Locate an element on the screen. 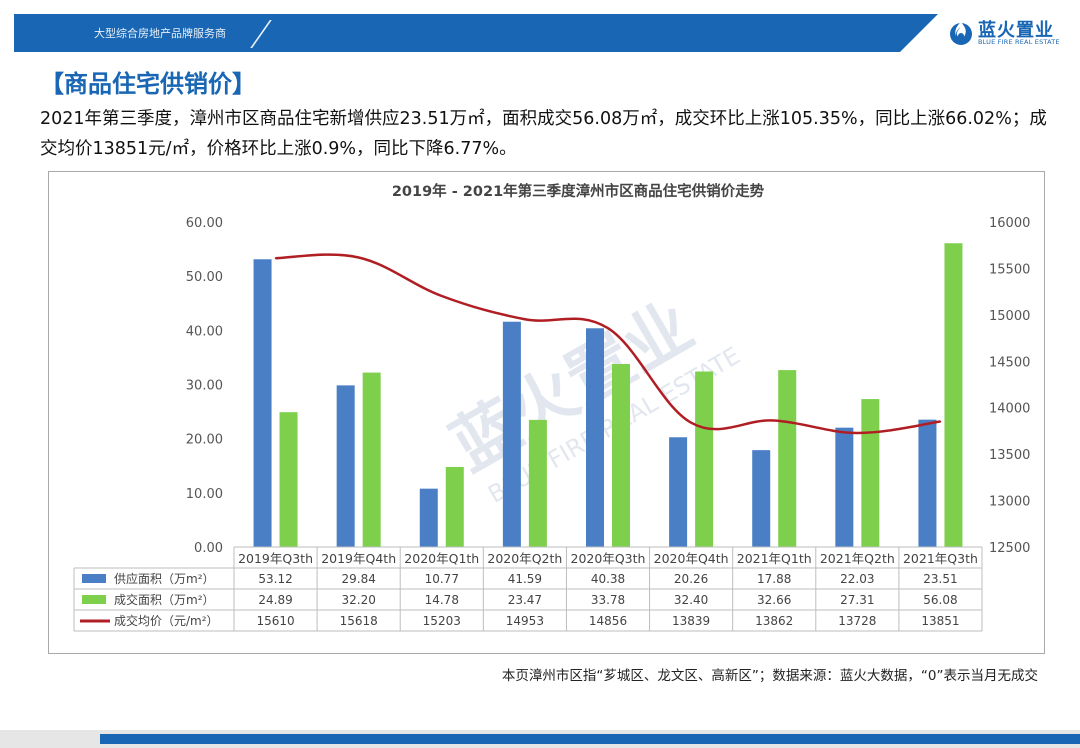 This screenshot has height=748, width=1080. table-value: 40.38 is located at coordinates (608, 579).